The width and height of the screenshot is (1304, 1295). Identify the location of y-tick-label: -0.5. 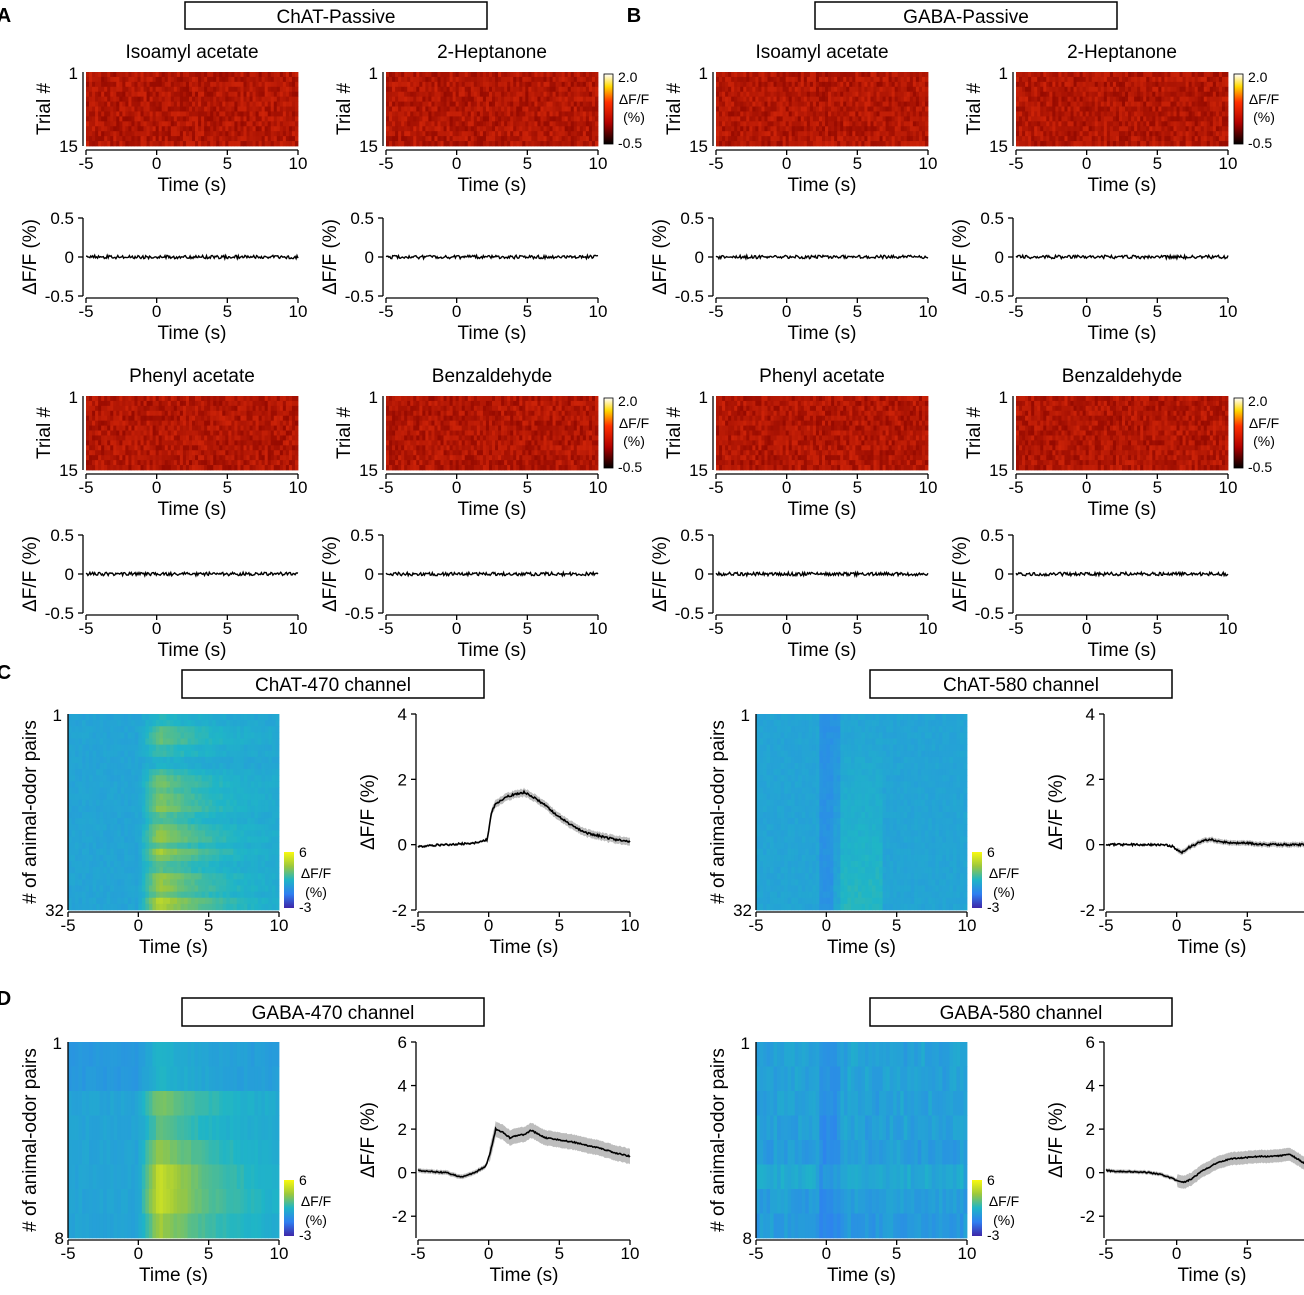
(59, 296).